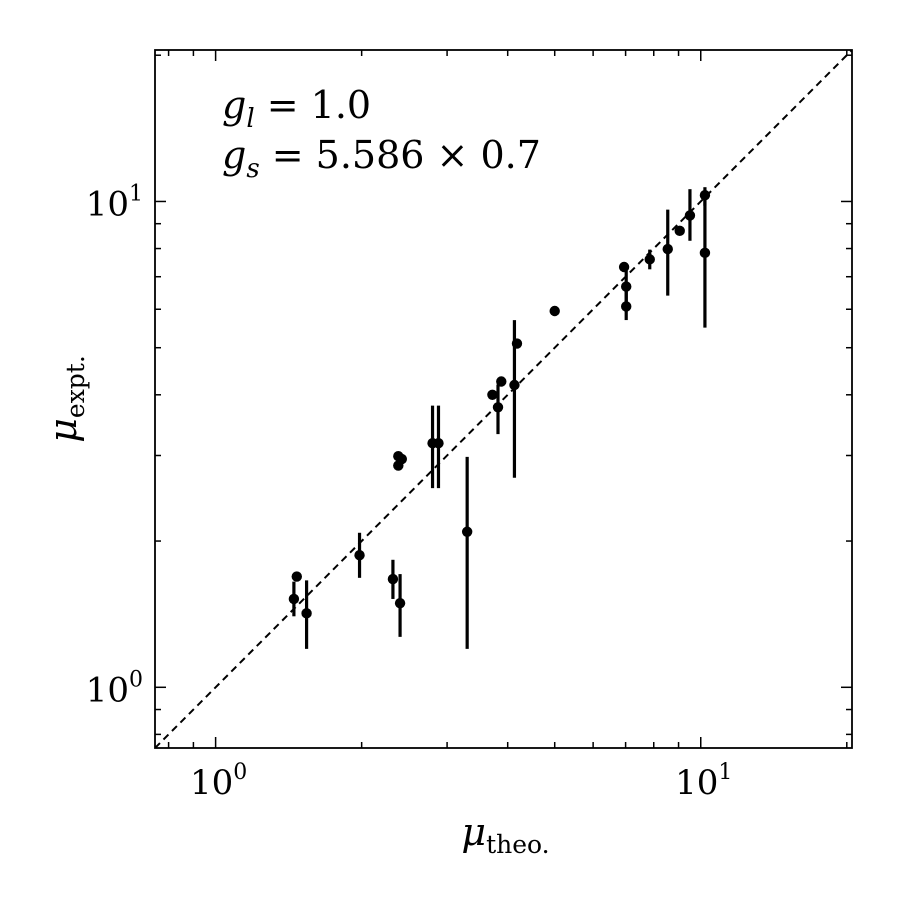 The image size is (897, 897). What do you see at coordinates (296, 108) in the screenshot?
I see `annotation-line: gl = 1.0` at bounding box center [296, 108].